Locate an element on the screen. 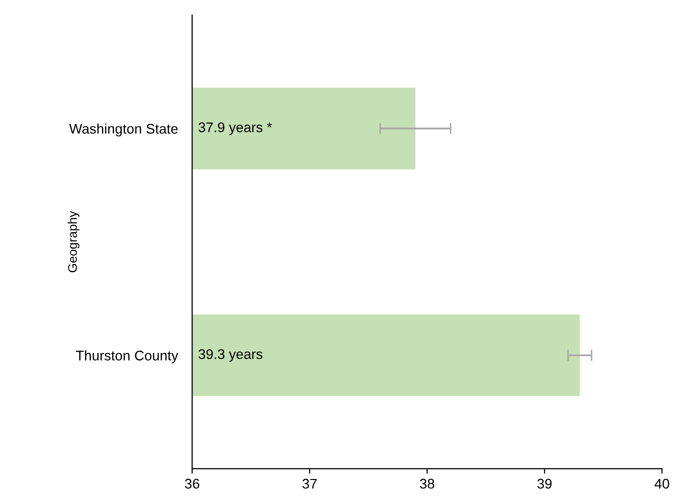  data-label: 37.9 years * is located at coordinates (235, 128).